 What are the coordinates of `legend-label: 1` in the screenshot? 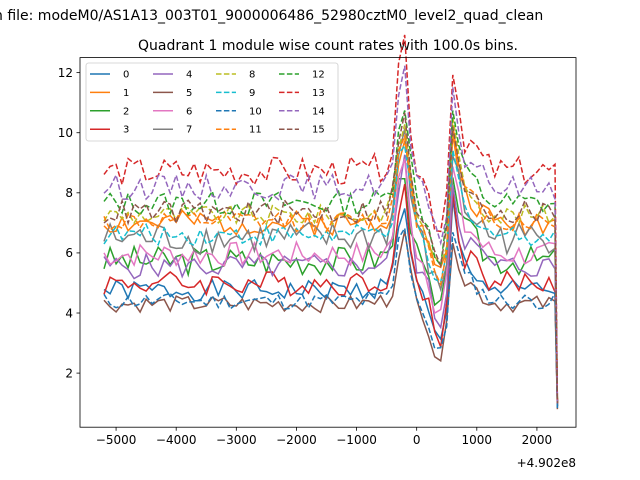 It's located at (126, 93).